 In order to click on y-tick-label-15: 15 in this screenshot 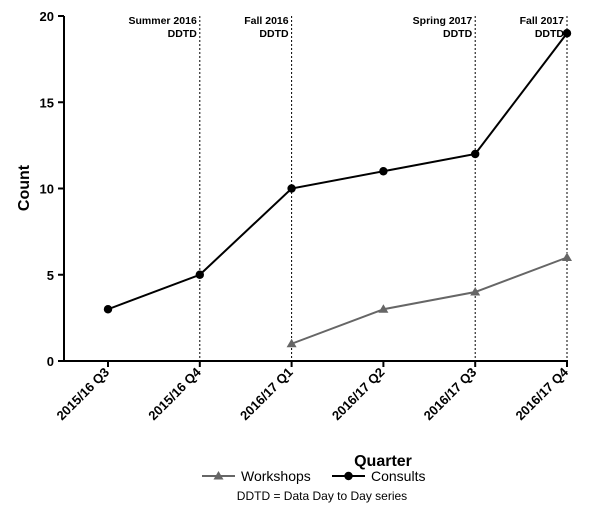, I will do `click(47, 102)`.